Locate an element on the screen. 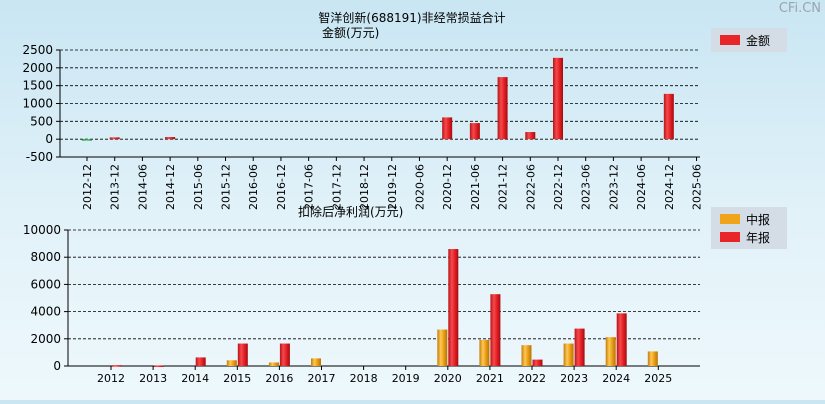  chart1-x-tick-label: 2015-06 is located at coordinates (198, 187).